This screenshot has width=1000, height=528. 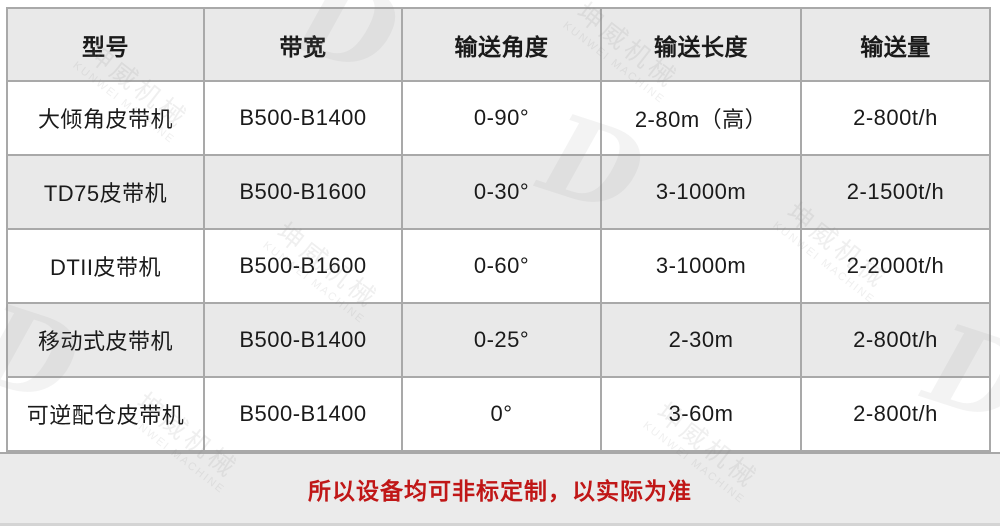 I want to click on footer-note-band: 所以设备均可非标定制，以实际为准, so click(x=500, y=489).